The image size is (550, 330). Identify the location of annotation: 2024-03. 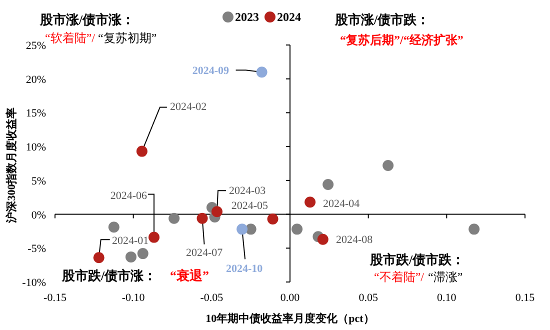
(247, 191).